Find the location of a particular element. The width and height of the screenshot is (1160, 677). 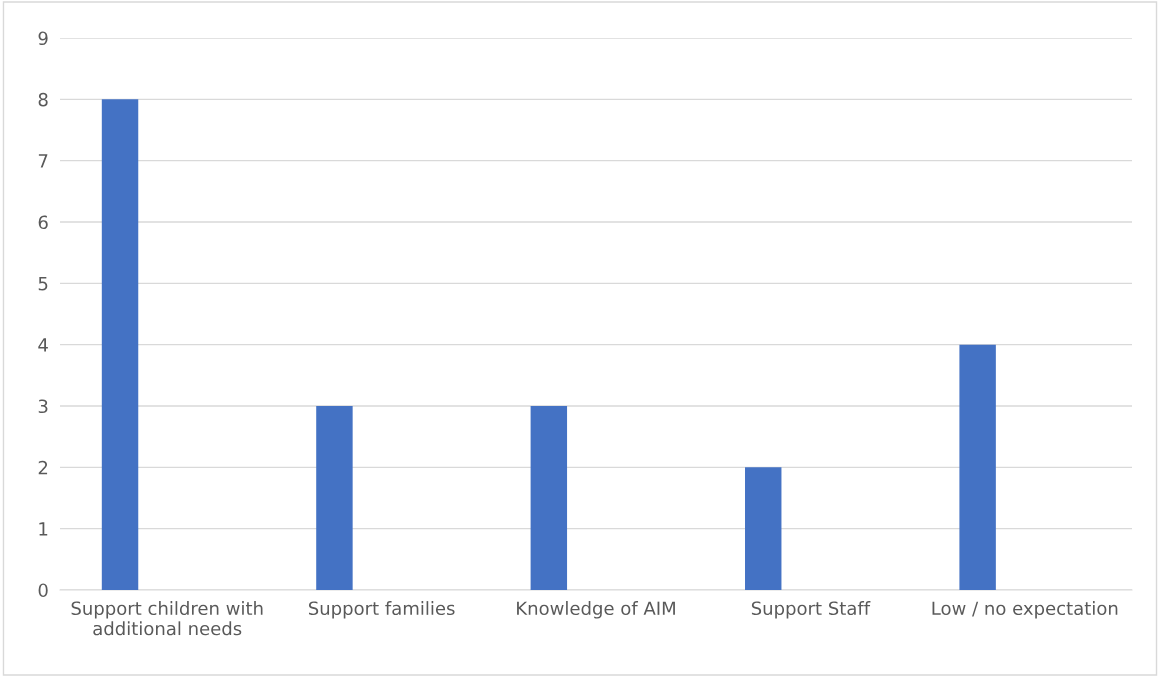

x-tick-label: Support Staff is located at coordinates (811, 610).